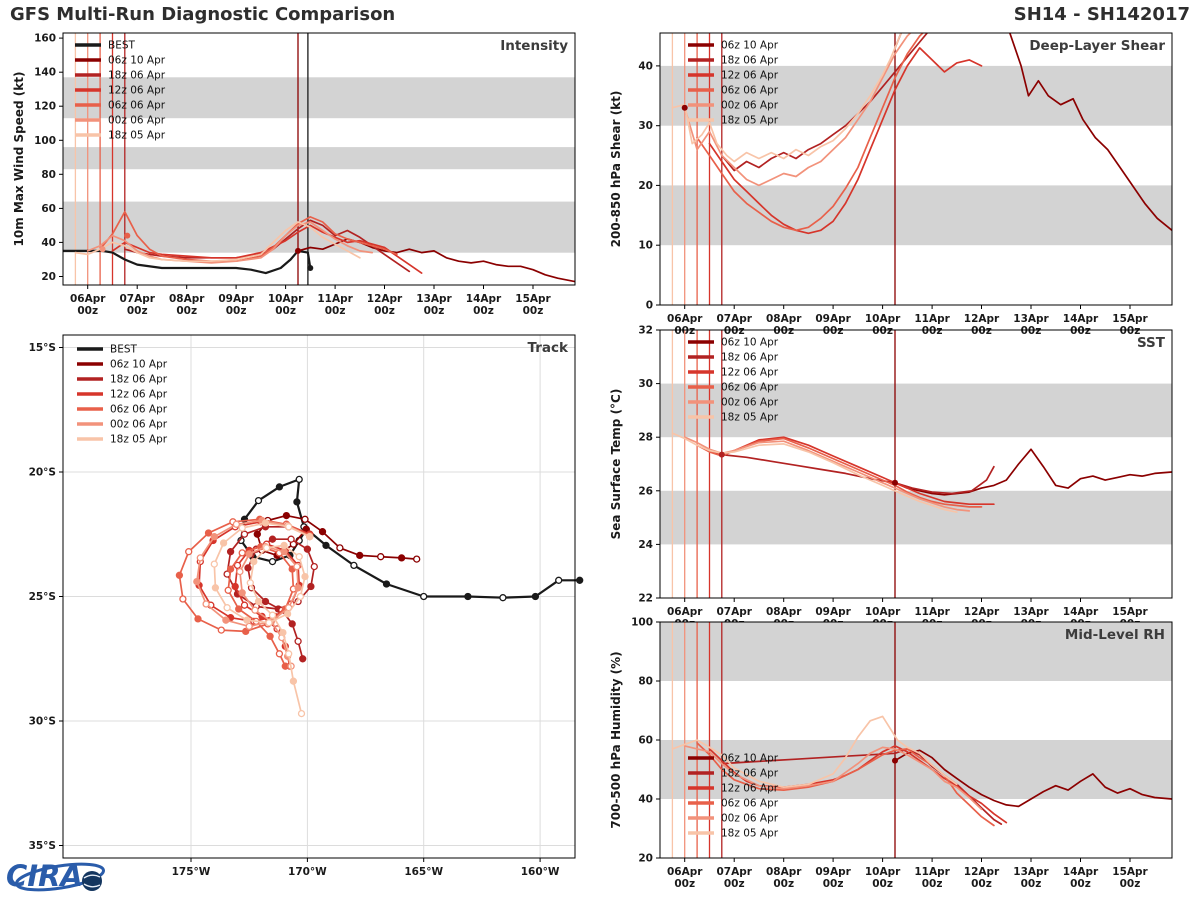 The width and height of the screenshot is (1200, 900). What do you see at coordinates (45, 141) in the screenshot?
I see `y-tick-label: 100` at bounding box center [45, 141].